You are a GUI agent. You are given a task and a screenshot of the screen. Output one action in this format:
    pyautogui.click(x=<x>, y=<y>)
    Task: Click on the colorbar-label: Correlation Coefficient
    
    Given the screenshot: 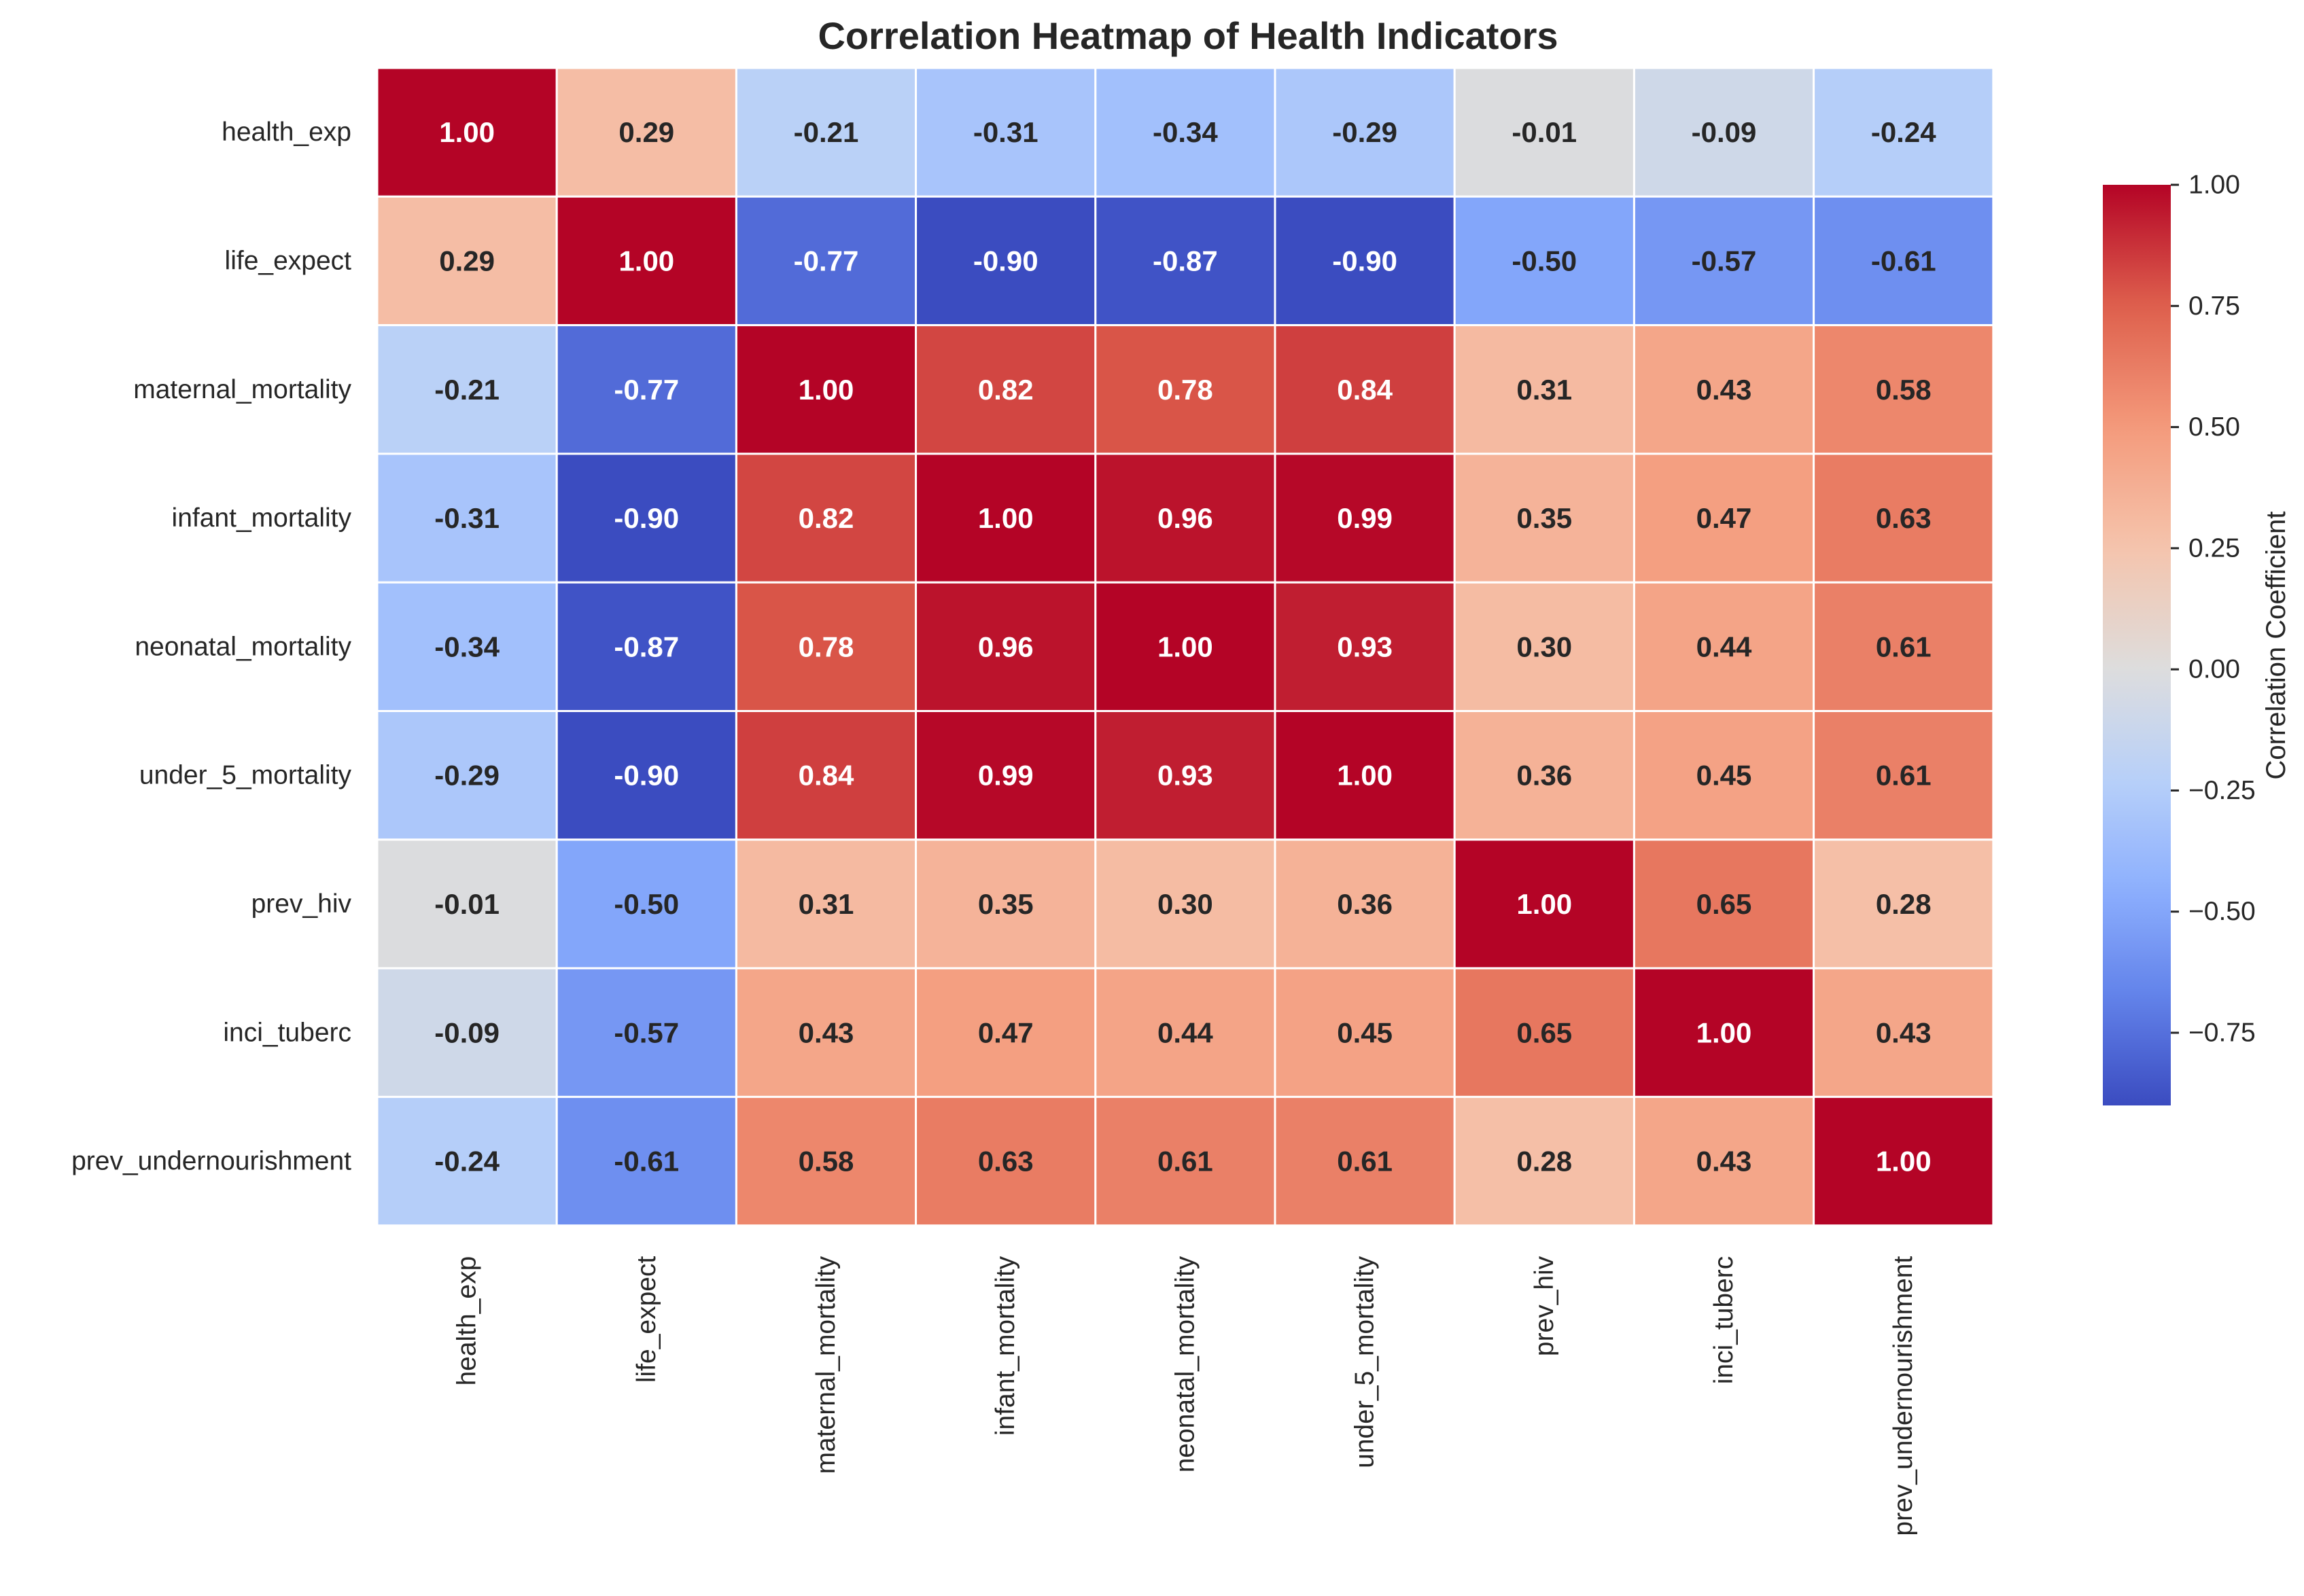 What is the action you would take?
    pyautogui.click(x=2276, y=645)
    